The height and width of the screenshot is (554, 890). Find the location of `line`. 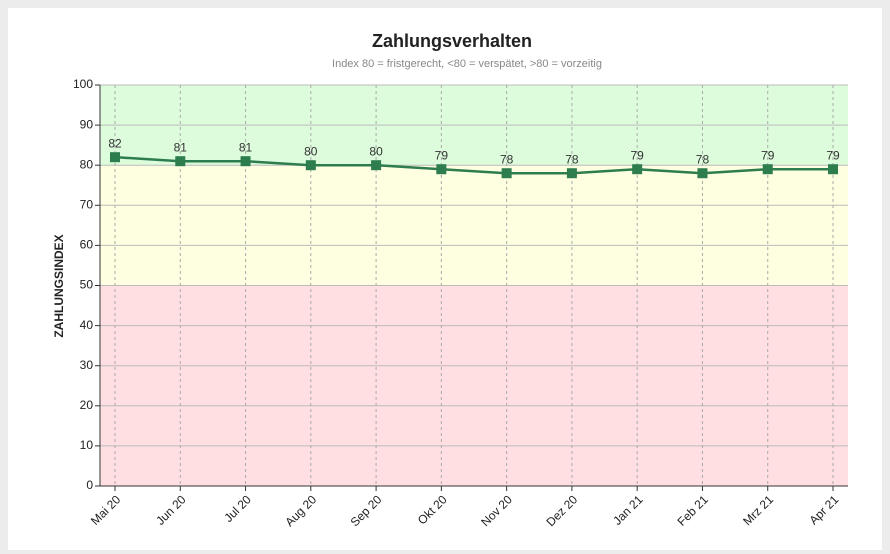

line is located at coordinates (473, 165).